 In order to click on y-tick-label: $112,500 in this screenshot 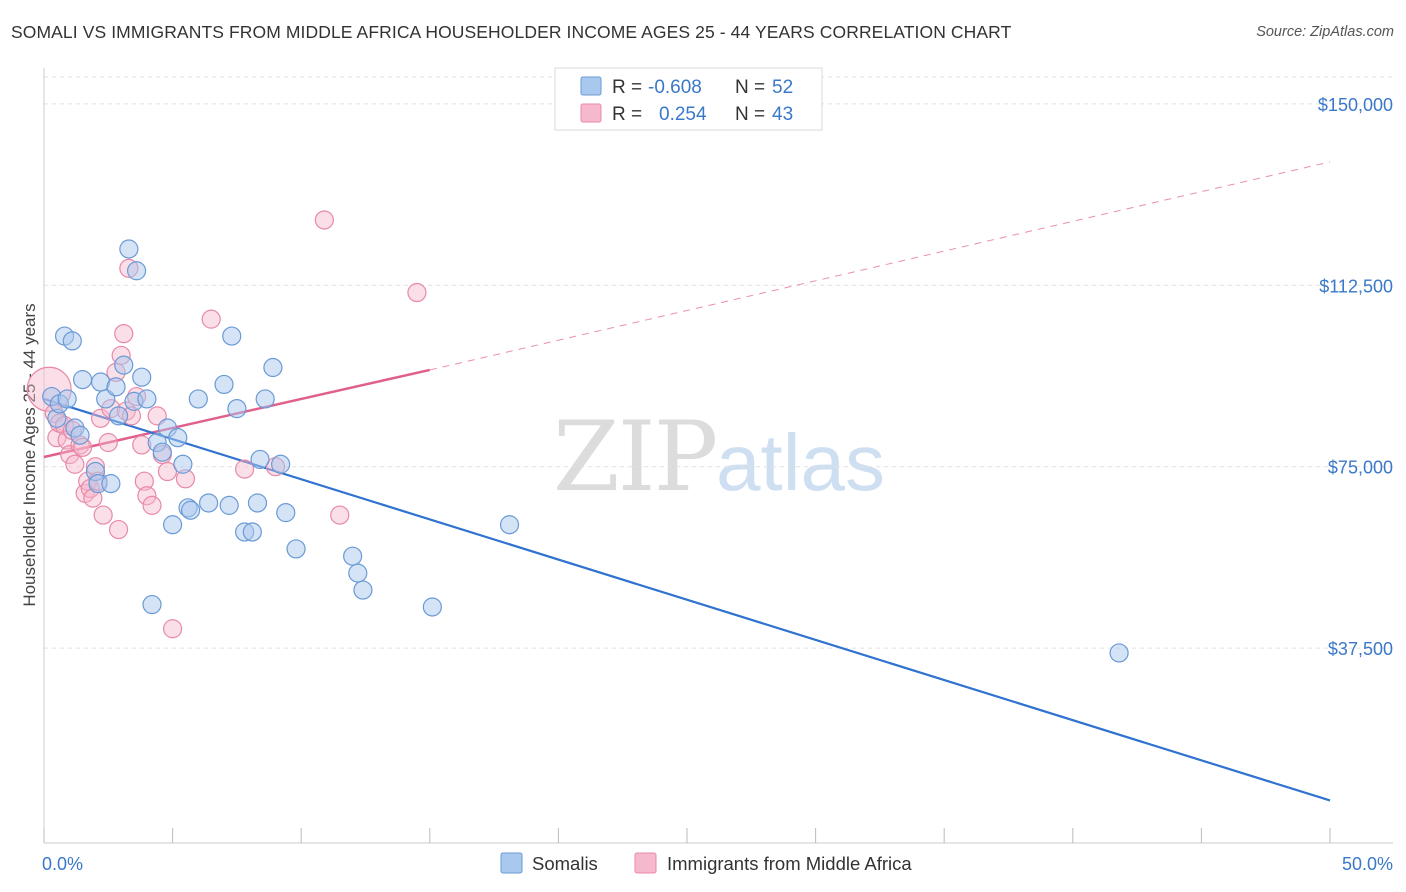, I will do `click(1356, 286)`.